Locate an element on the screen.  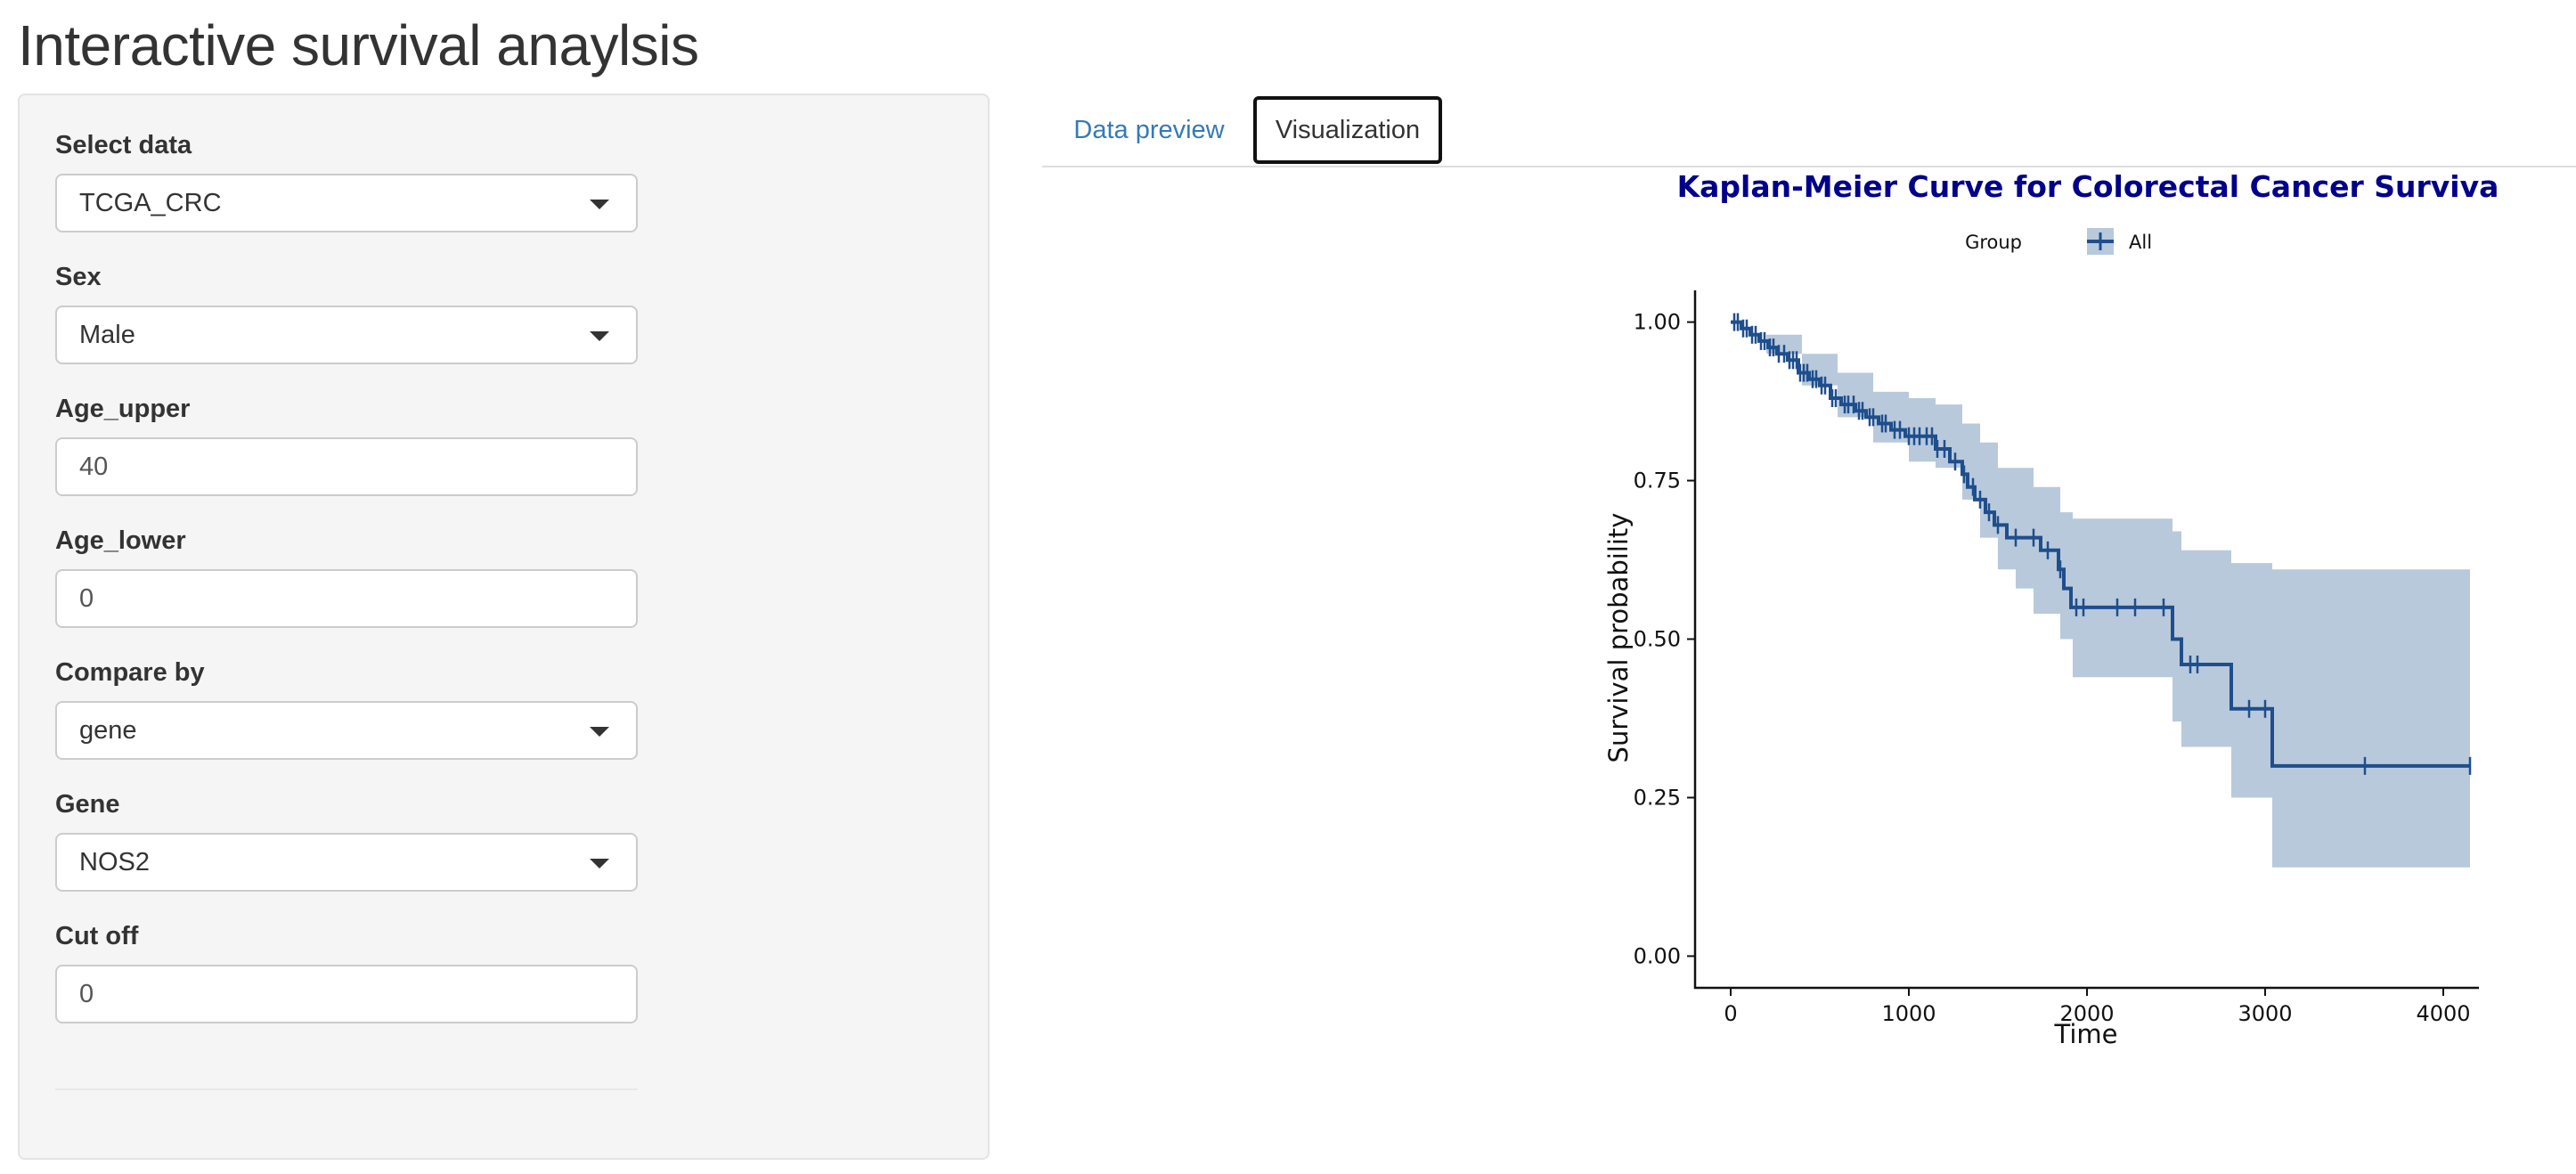
page-title: Interactive survival anaylsis is located at coordinates (358, 45).